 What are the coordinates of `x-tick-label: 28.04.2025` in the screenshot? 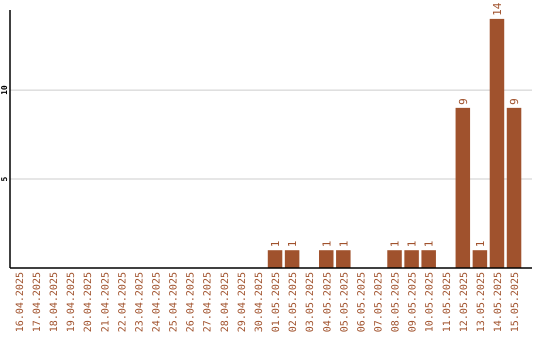 It's located at (225, 302).